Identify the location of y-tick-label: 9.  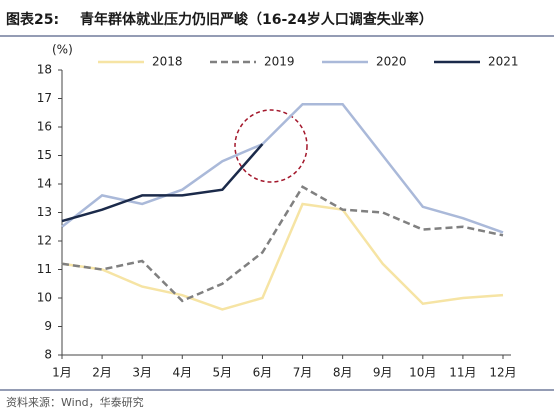
(48, 326).